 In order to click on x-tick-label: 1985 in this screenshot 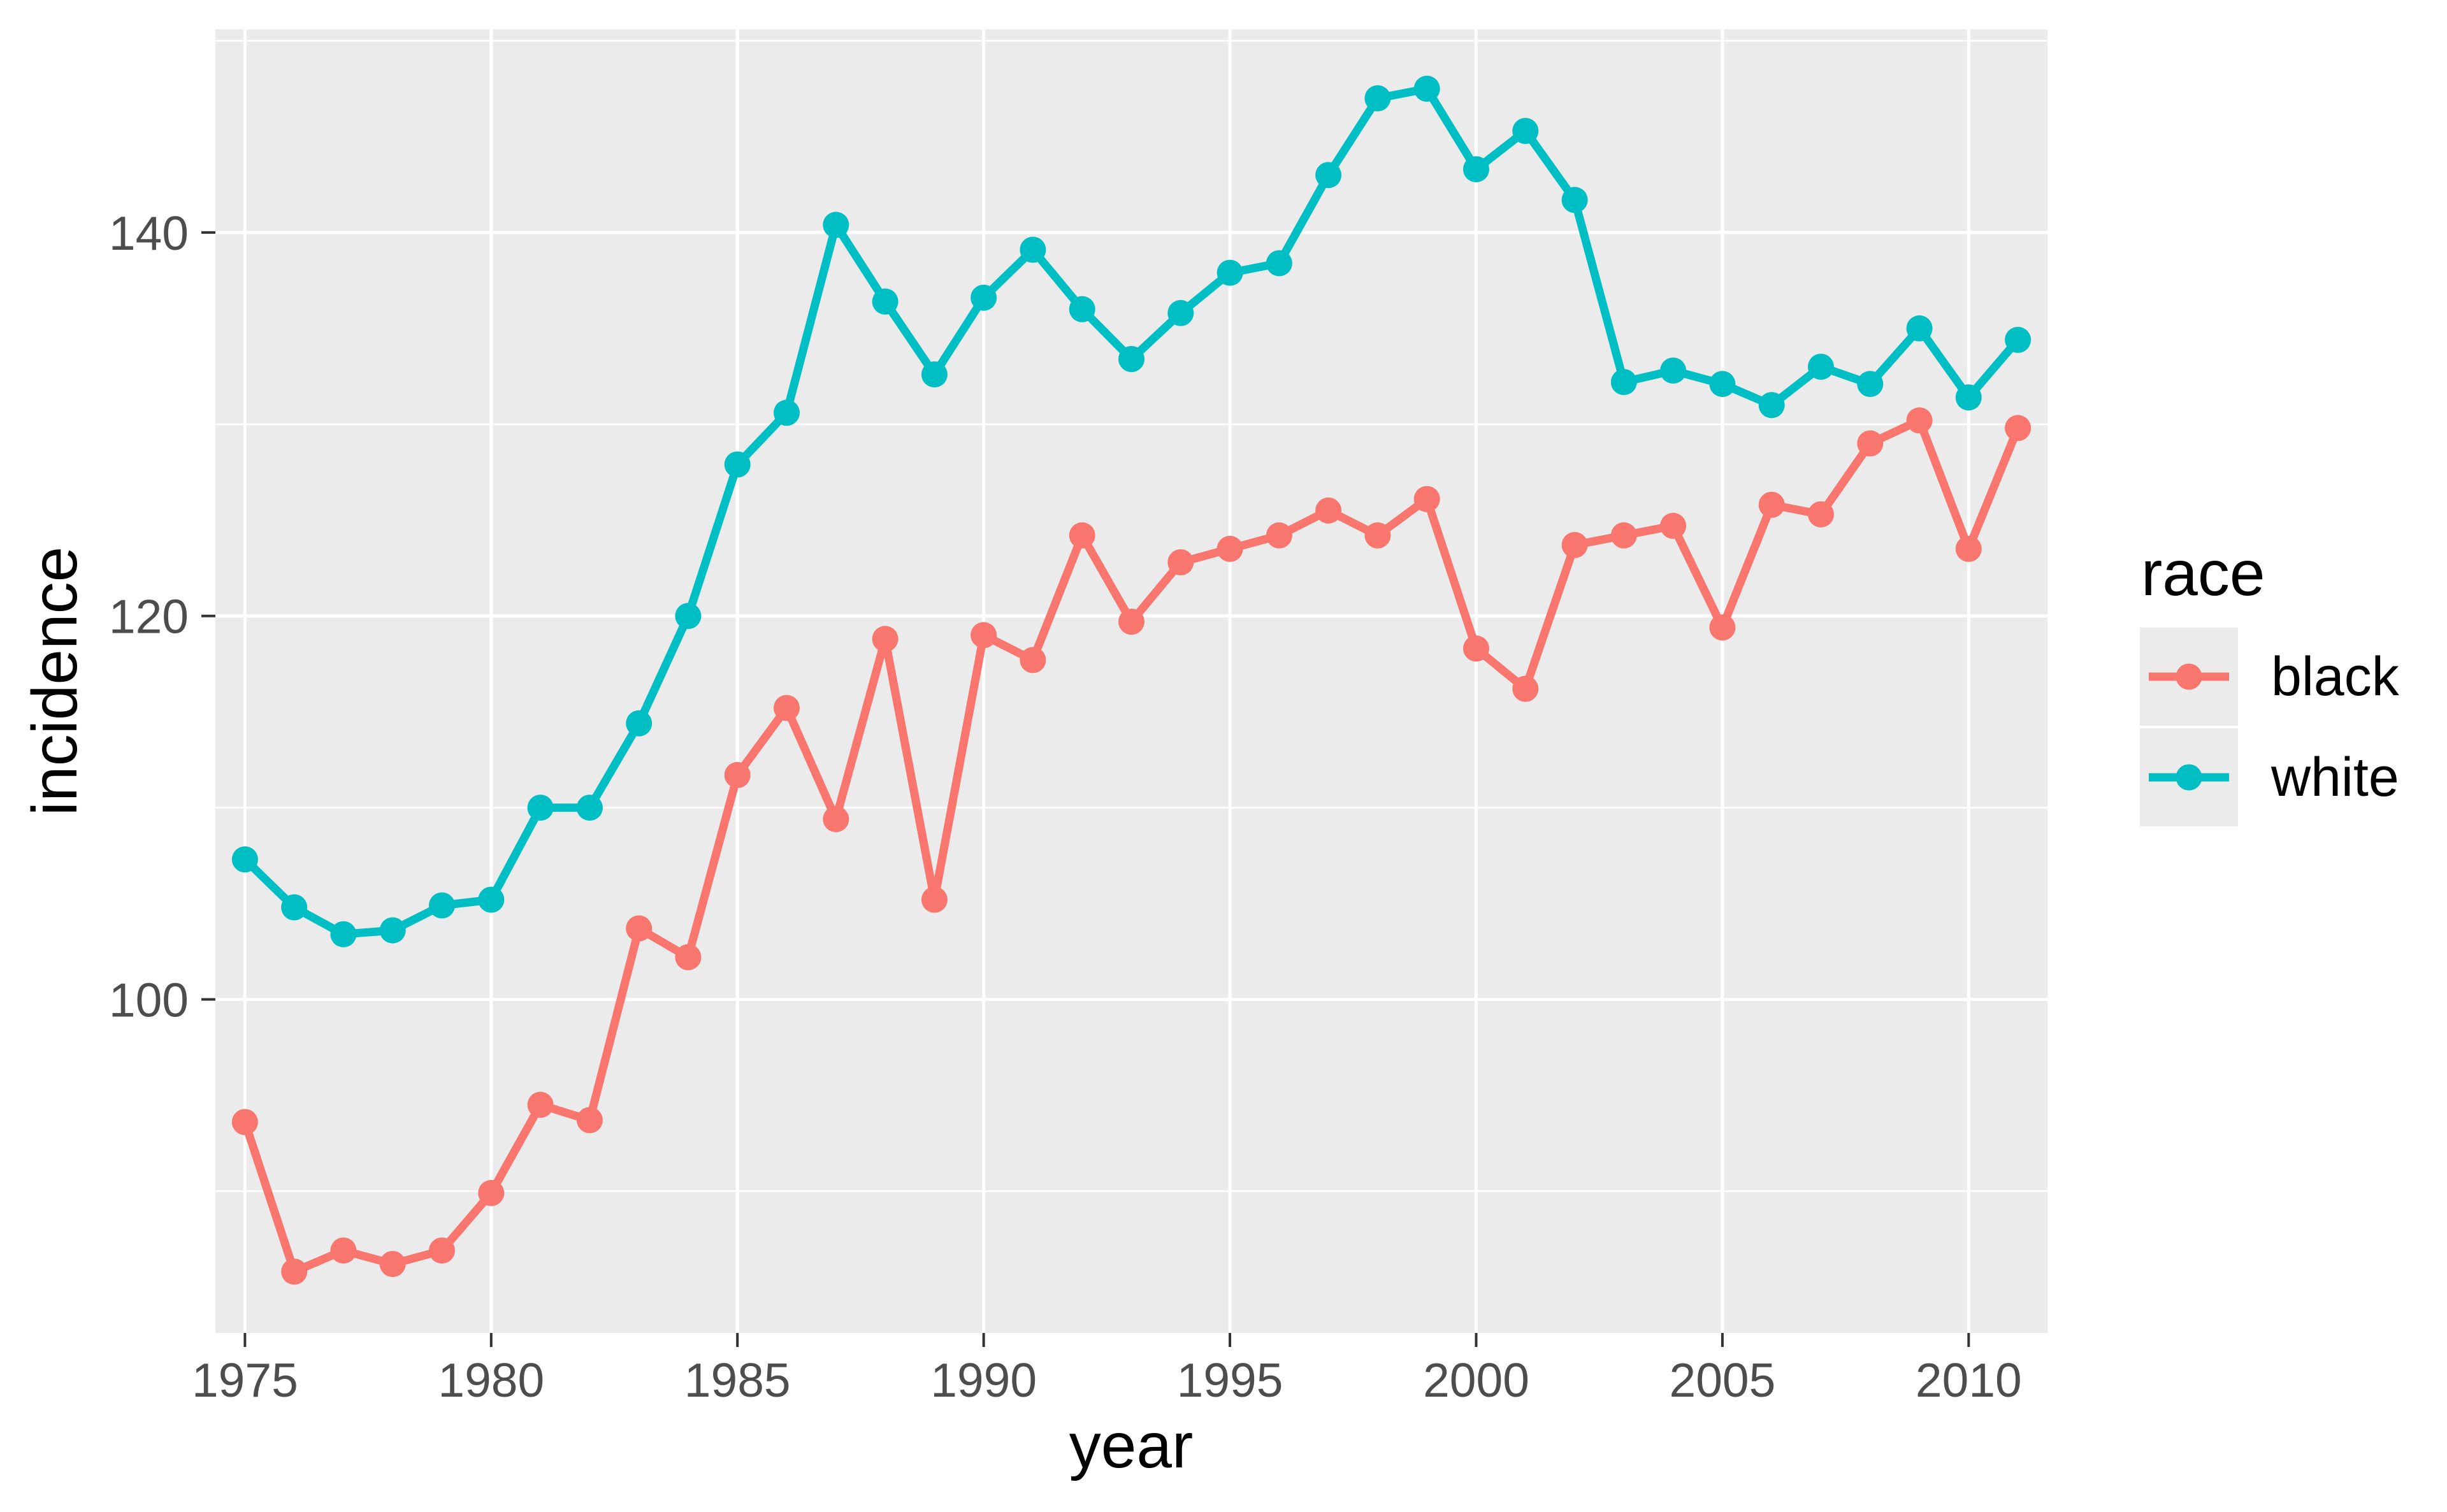, I will do `click(737, 1380)`.